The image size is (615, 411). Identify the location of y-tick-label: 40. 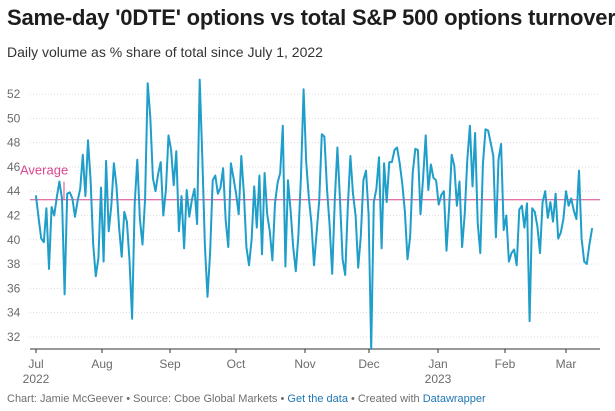
(14, 240).